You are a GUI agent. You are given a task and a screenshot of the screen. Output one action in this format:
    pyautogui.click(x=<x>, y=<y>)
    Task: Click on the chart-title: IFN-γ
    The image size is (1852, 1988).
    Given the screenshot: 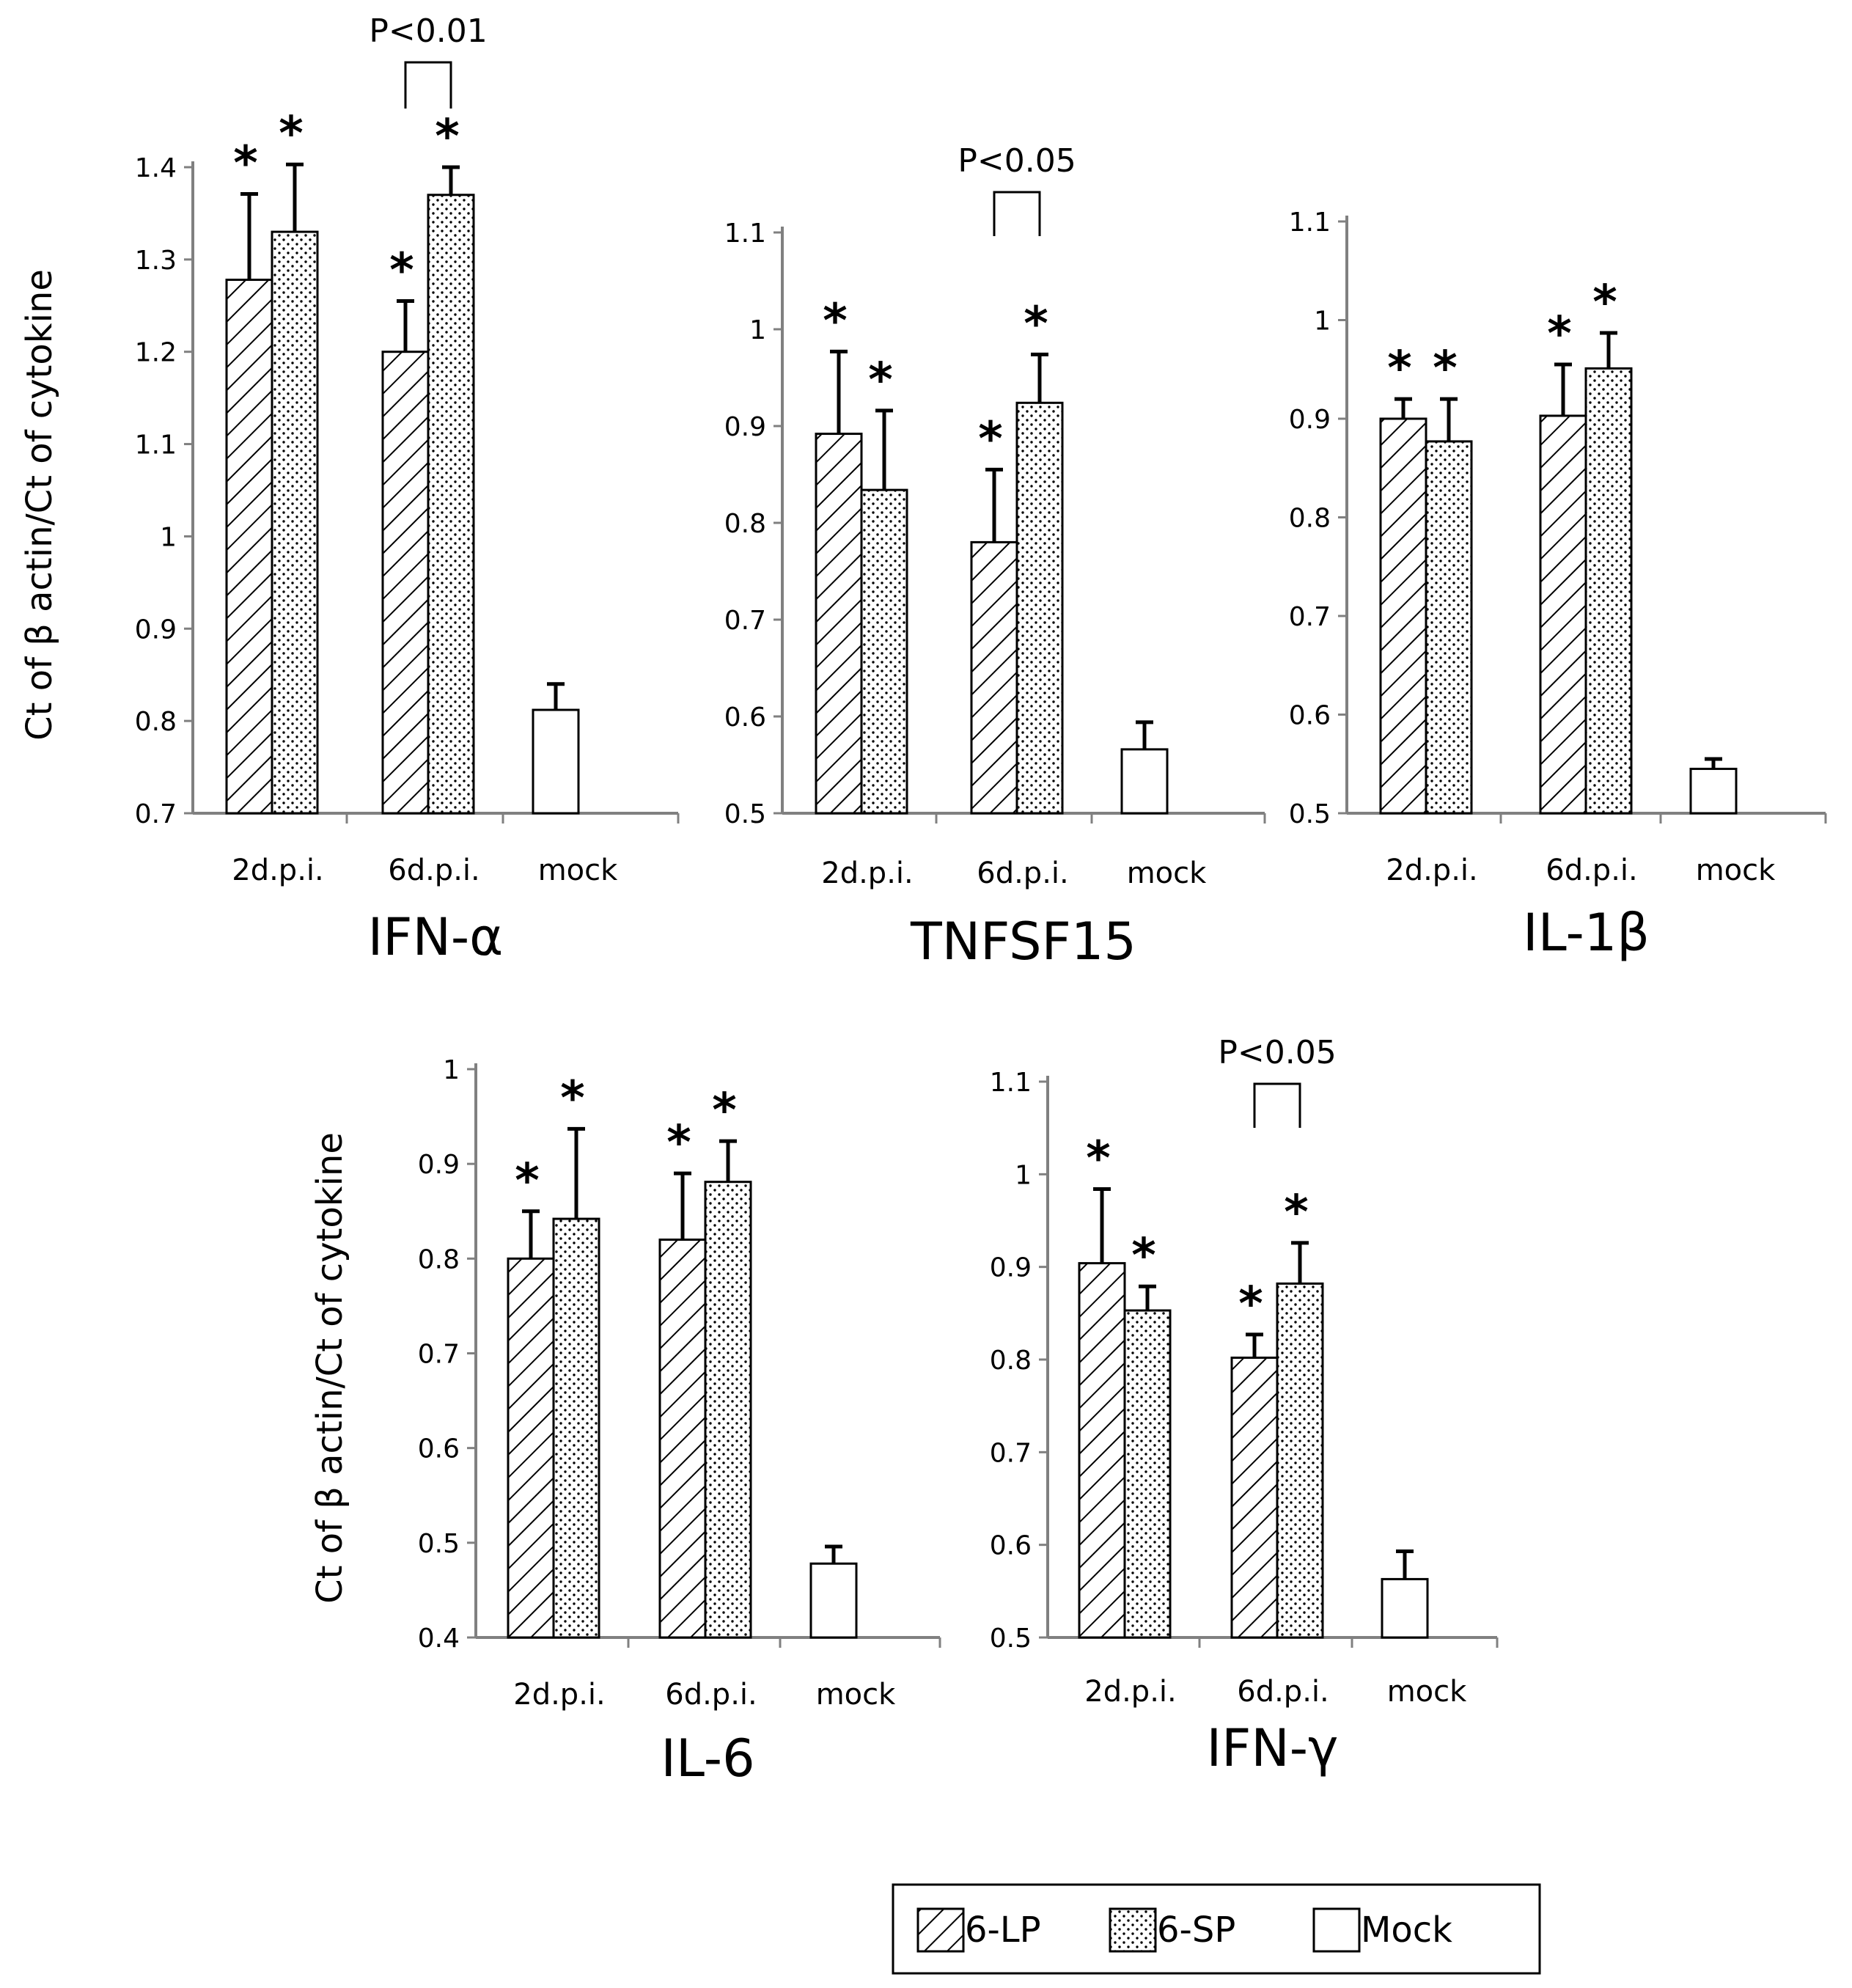 What is the action you would take?
    pyautogui.click(x=1273, y=1748)
    